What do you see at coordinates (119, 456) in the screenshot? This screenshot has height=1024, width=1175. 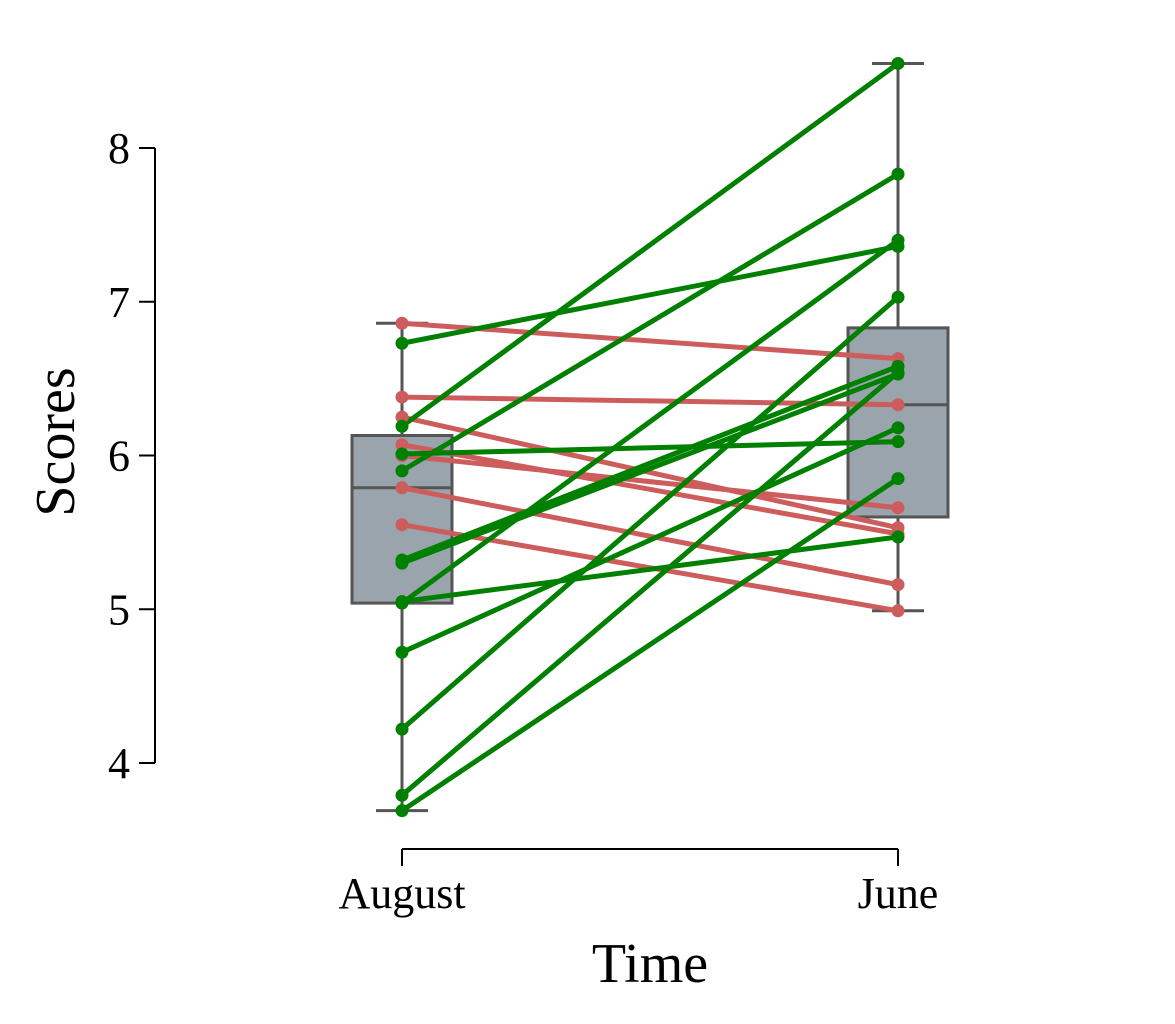 I see `y-tick-label: 6` at bounding box center [119, 456].